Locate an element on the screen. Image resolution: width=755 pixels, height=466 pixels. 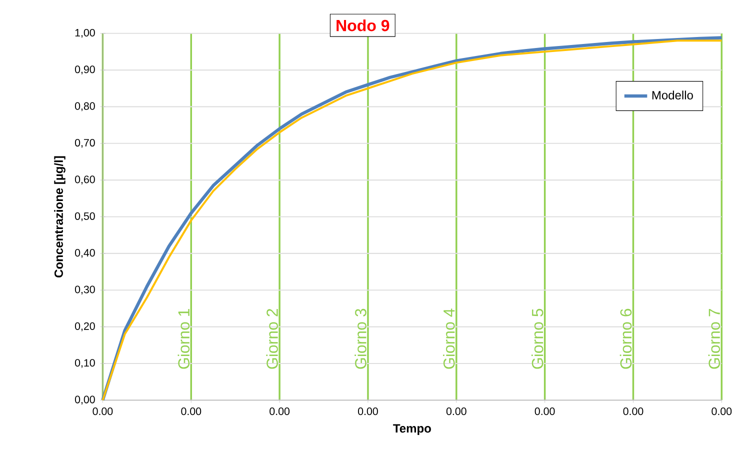
y-tick-label: 0,20 is located at coordinates (84, 327).